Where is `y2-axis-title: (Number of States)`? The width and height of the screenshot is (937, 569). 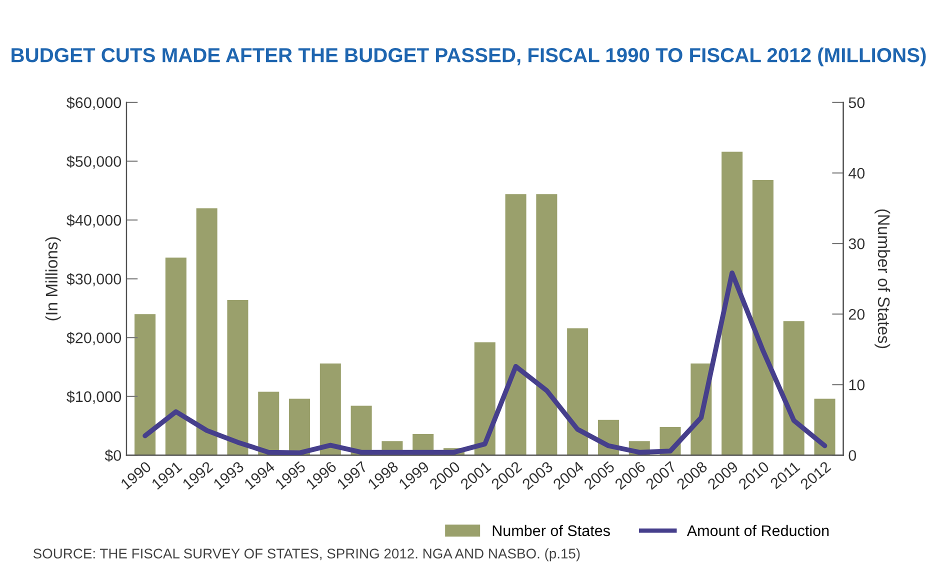
y2-axis-title: (Number of States) is located at coordinates (882, 278).